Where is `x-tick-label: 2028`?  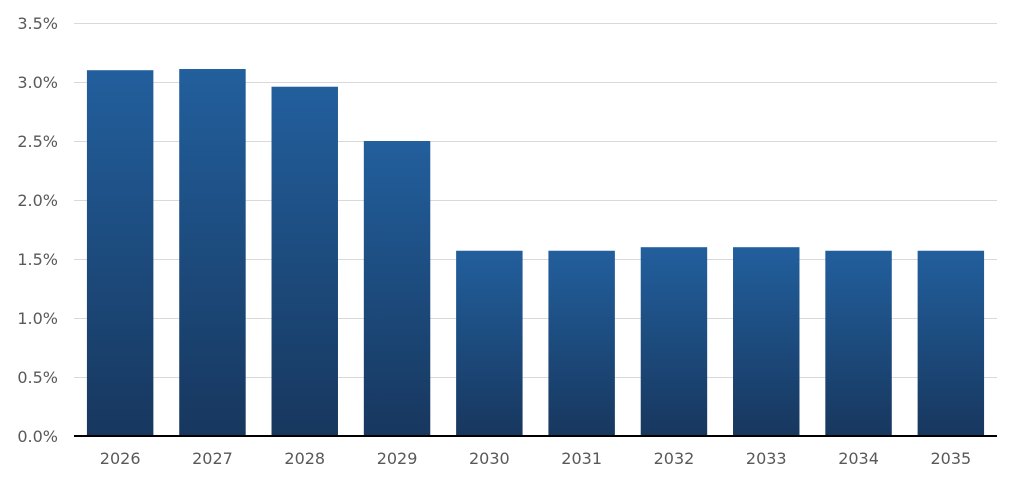
x-tick-label: 2028 is located at coordinates (304, 458).